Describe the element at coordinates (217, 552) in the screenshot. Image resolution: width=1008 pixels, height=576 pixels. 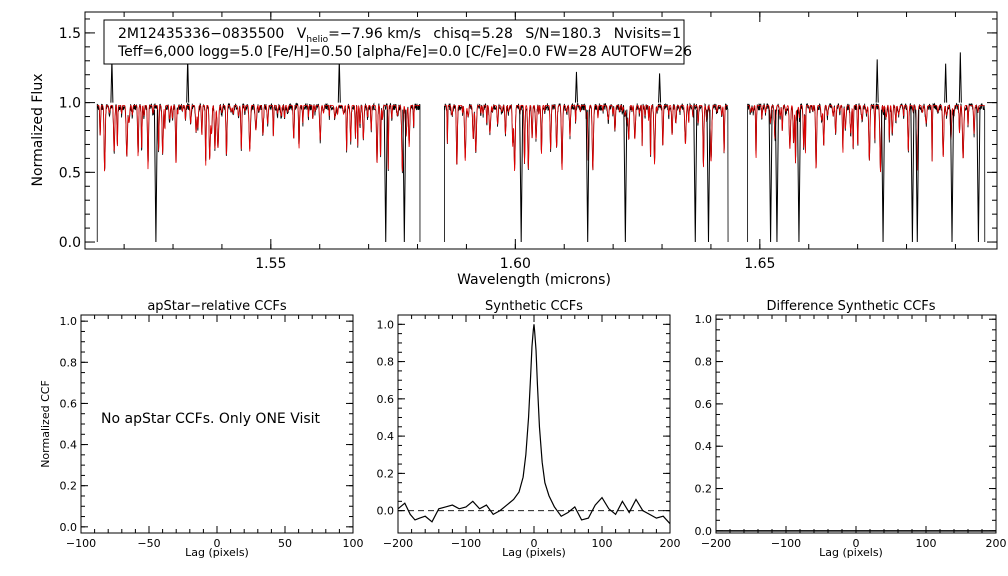
I see `apstar-ccf-x-axis-label: Lag (pixels)` at that location.